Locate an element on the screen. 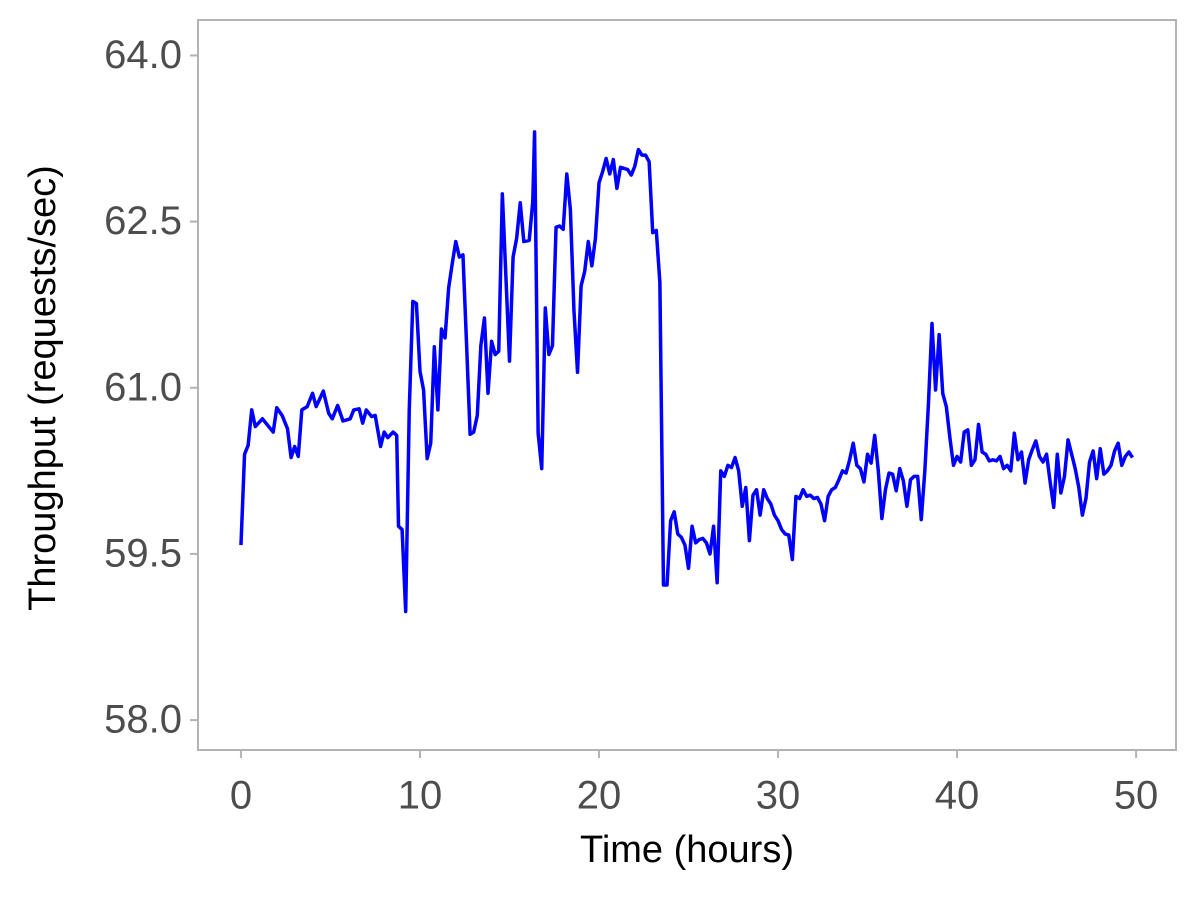 This screenshot has height=900, width=1200. y-tick-label: 64.0 is located at coordinates (143, 55).